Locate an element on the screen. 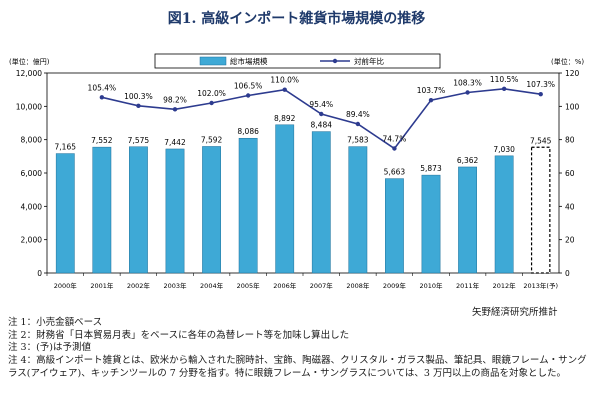 The height and width of the screenshot is (400, 593). x-tick-label: 2008年 is located at coordinates (358, 285).